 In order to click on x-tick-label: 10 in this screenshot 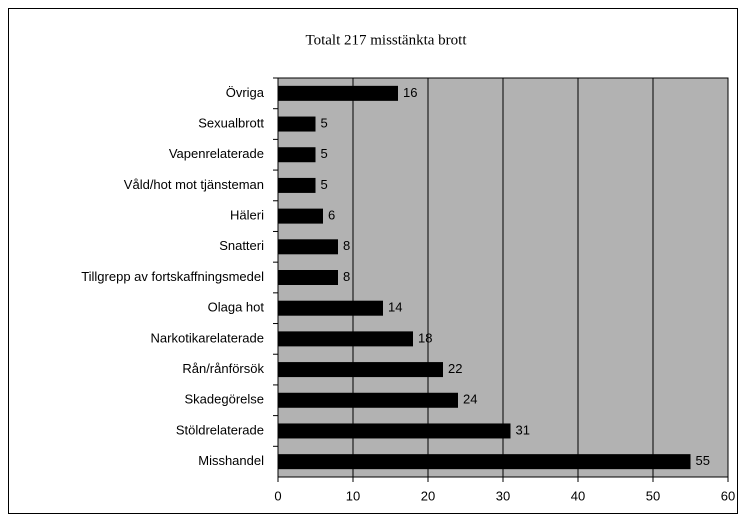, I will do `click(353, 495)`.